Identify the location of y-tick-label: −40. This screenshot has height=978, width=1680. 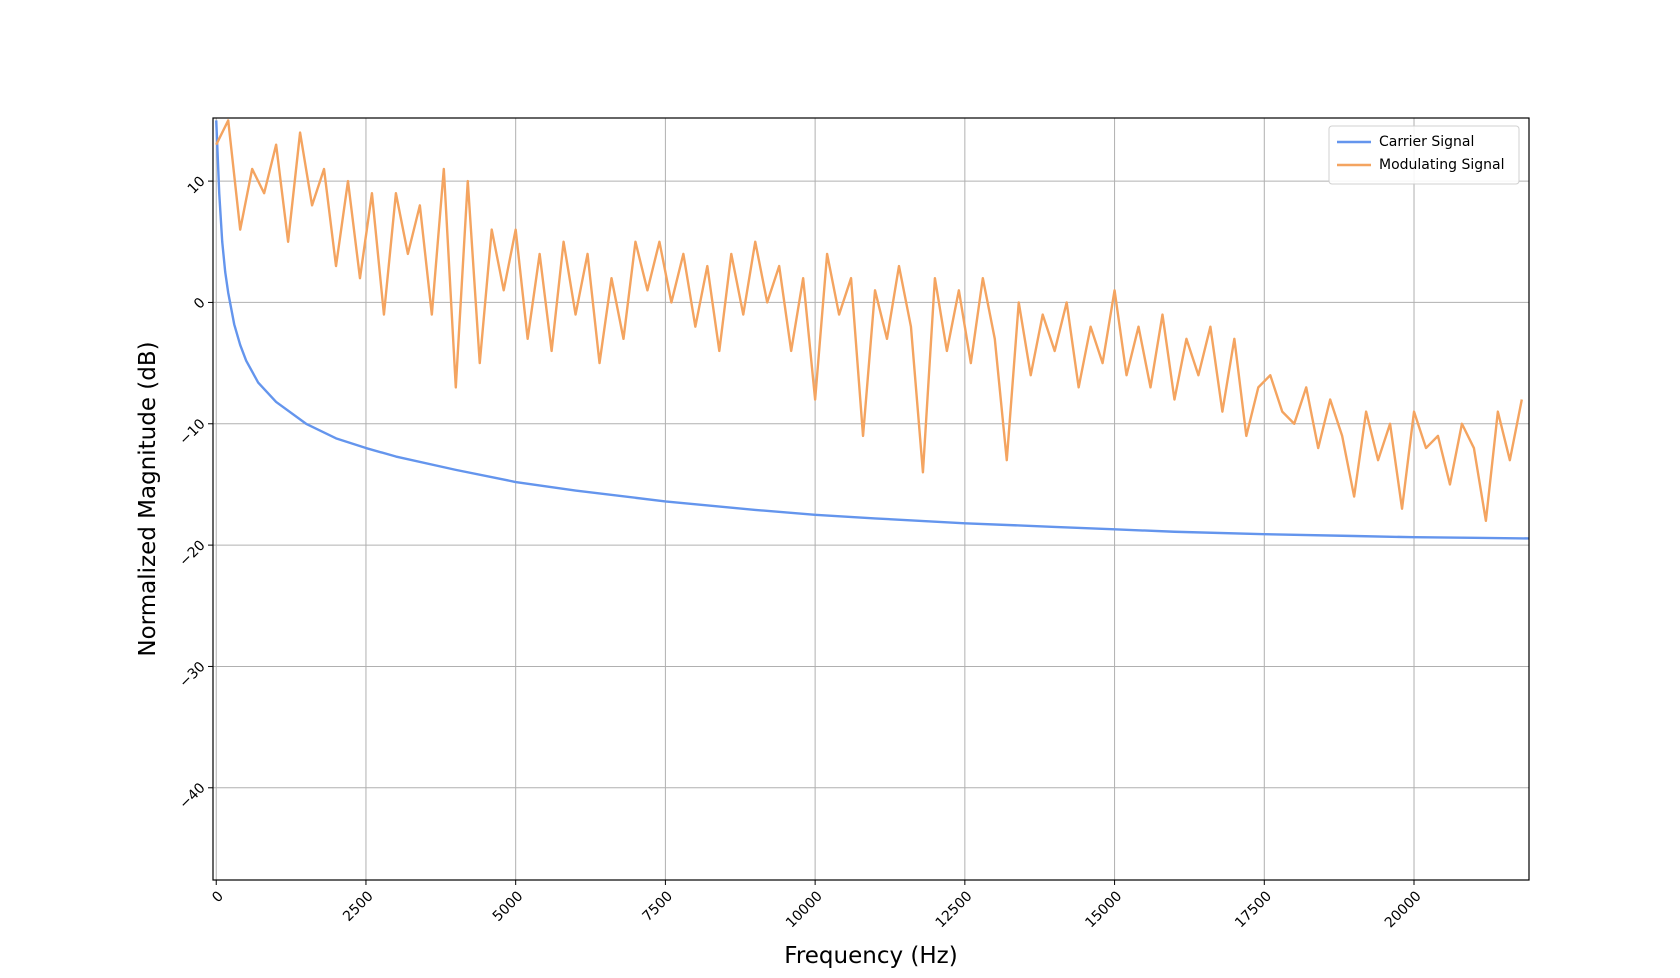
(192, 796).